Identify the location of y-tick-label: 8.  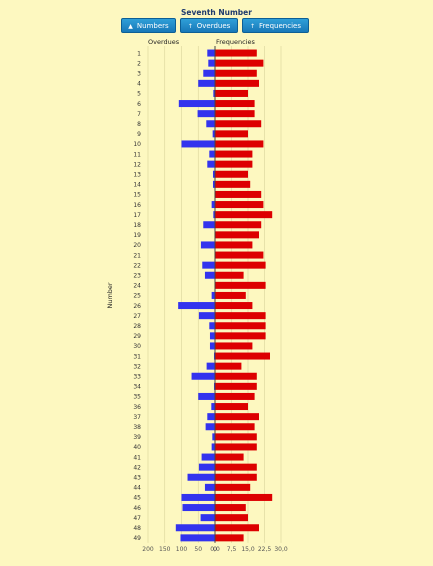
(139, 124).